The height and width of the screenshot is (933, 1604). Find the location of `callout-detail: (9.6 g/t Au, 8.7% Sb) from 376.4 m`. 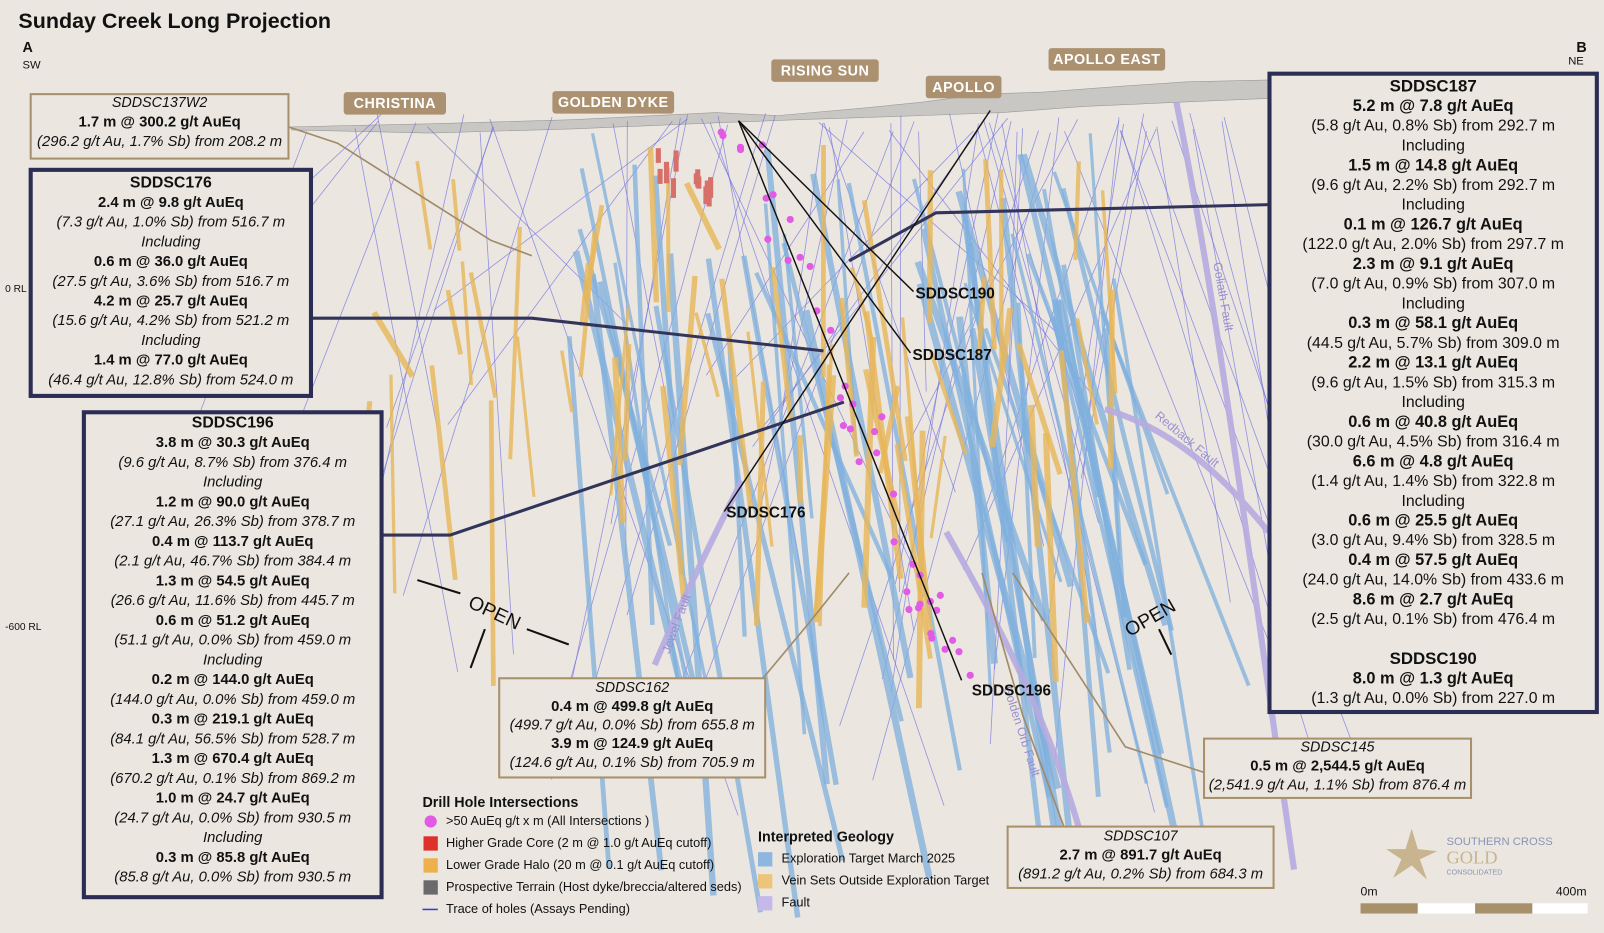

callout-detail: (9.6 g/t Au, 8.7% Sb) from 376.4 m is located at coordinates (232, 463).